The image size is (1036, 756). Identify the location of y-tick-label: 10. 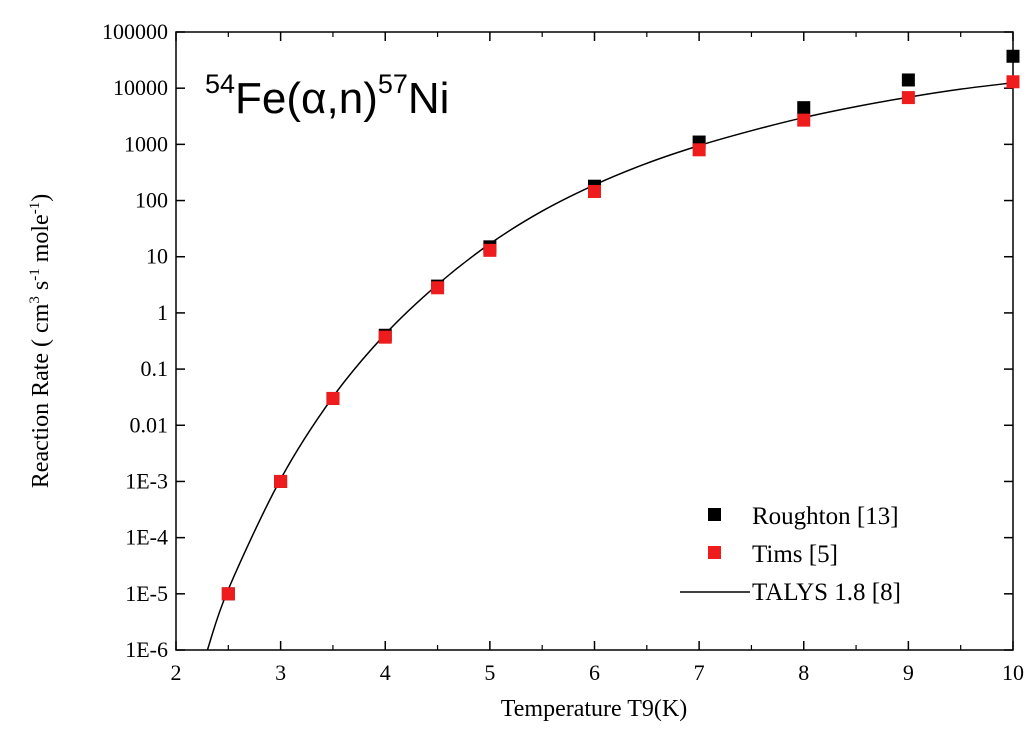
(157, 256).